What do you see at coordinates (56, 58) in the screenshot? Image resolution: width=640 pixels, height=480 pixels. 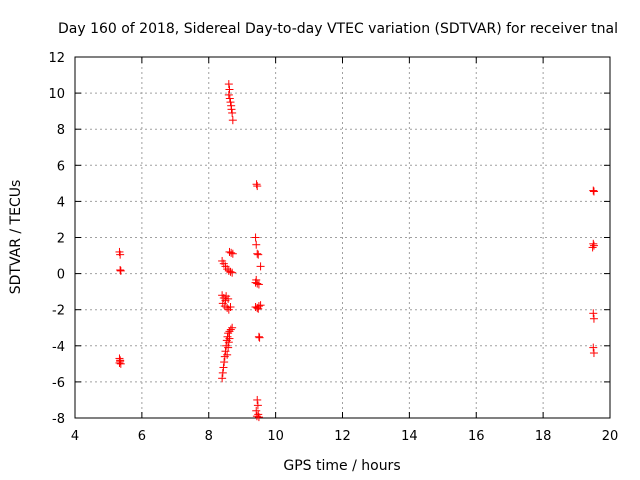 I see `y-tick-label: 12` at bounding box center [56, 58].